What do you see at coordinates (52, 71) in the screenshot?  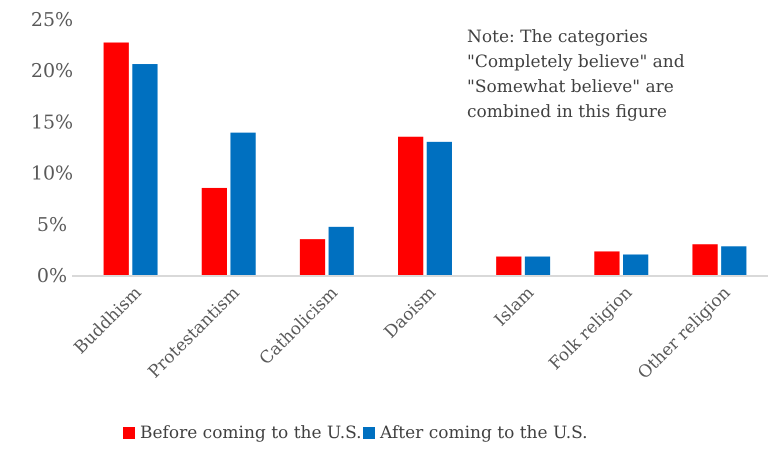 I see `y-tick-label: 20%` at bounding box center [52, 71].